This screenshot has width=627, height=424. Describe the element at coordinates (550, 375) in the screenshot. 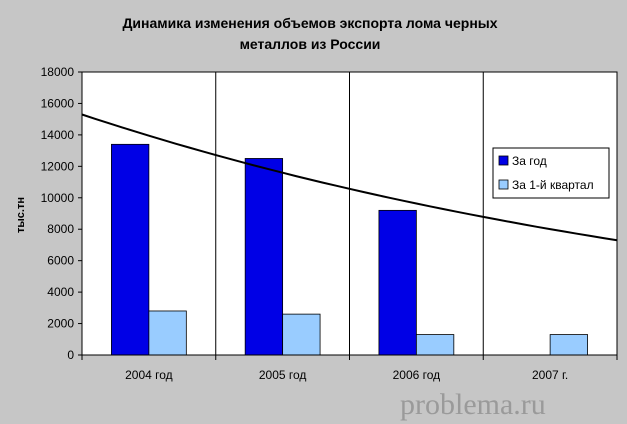

I see `x-tick-label: 2007 г.` at that location.